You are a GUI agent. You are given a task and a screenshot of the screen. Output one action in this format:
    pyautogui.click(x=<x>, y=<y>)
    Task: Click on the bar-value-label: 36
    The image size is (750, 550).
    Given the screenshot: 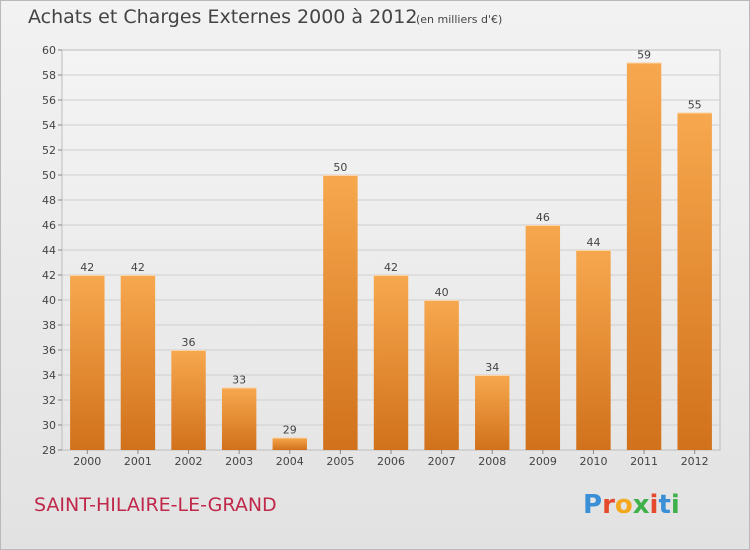 What is the action you would take?
    pyautogui.click(x=189, y=342)
    